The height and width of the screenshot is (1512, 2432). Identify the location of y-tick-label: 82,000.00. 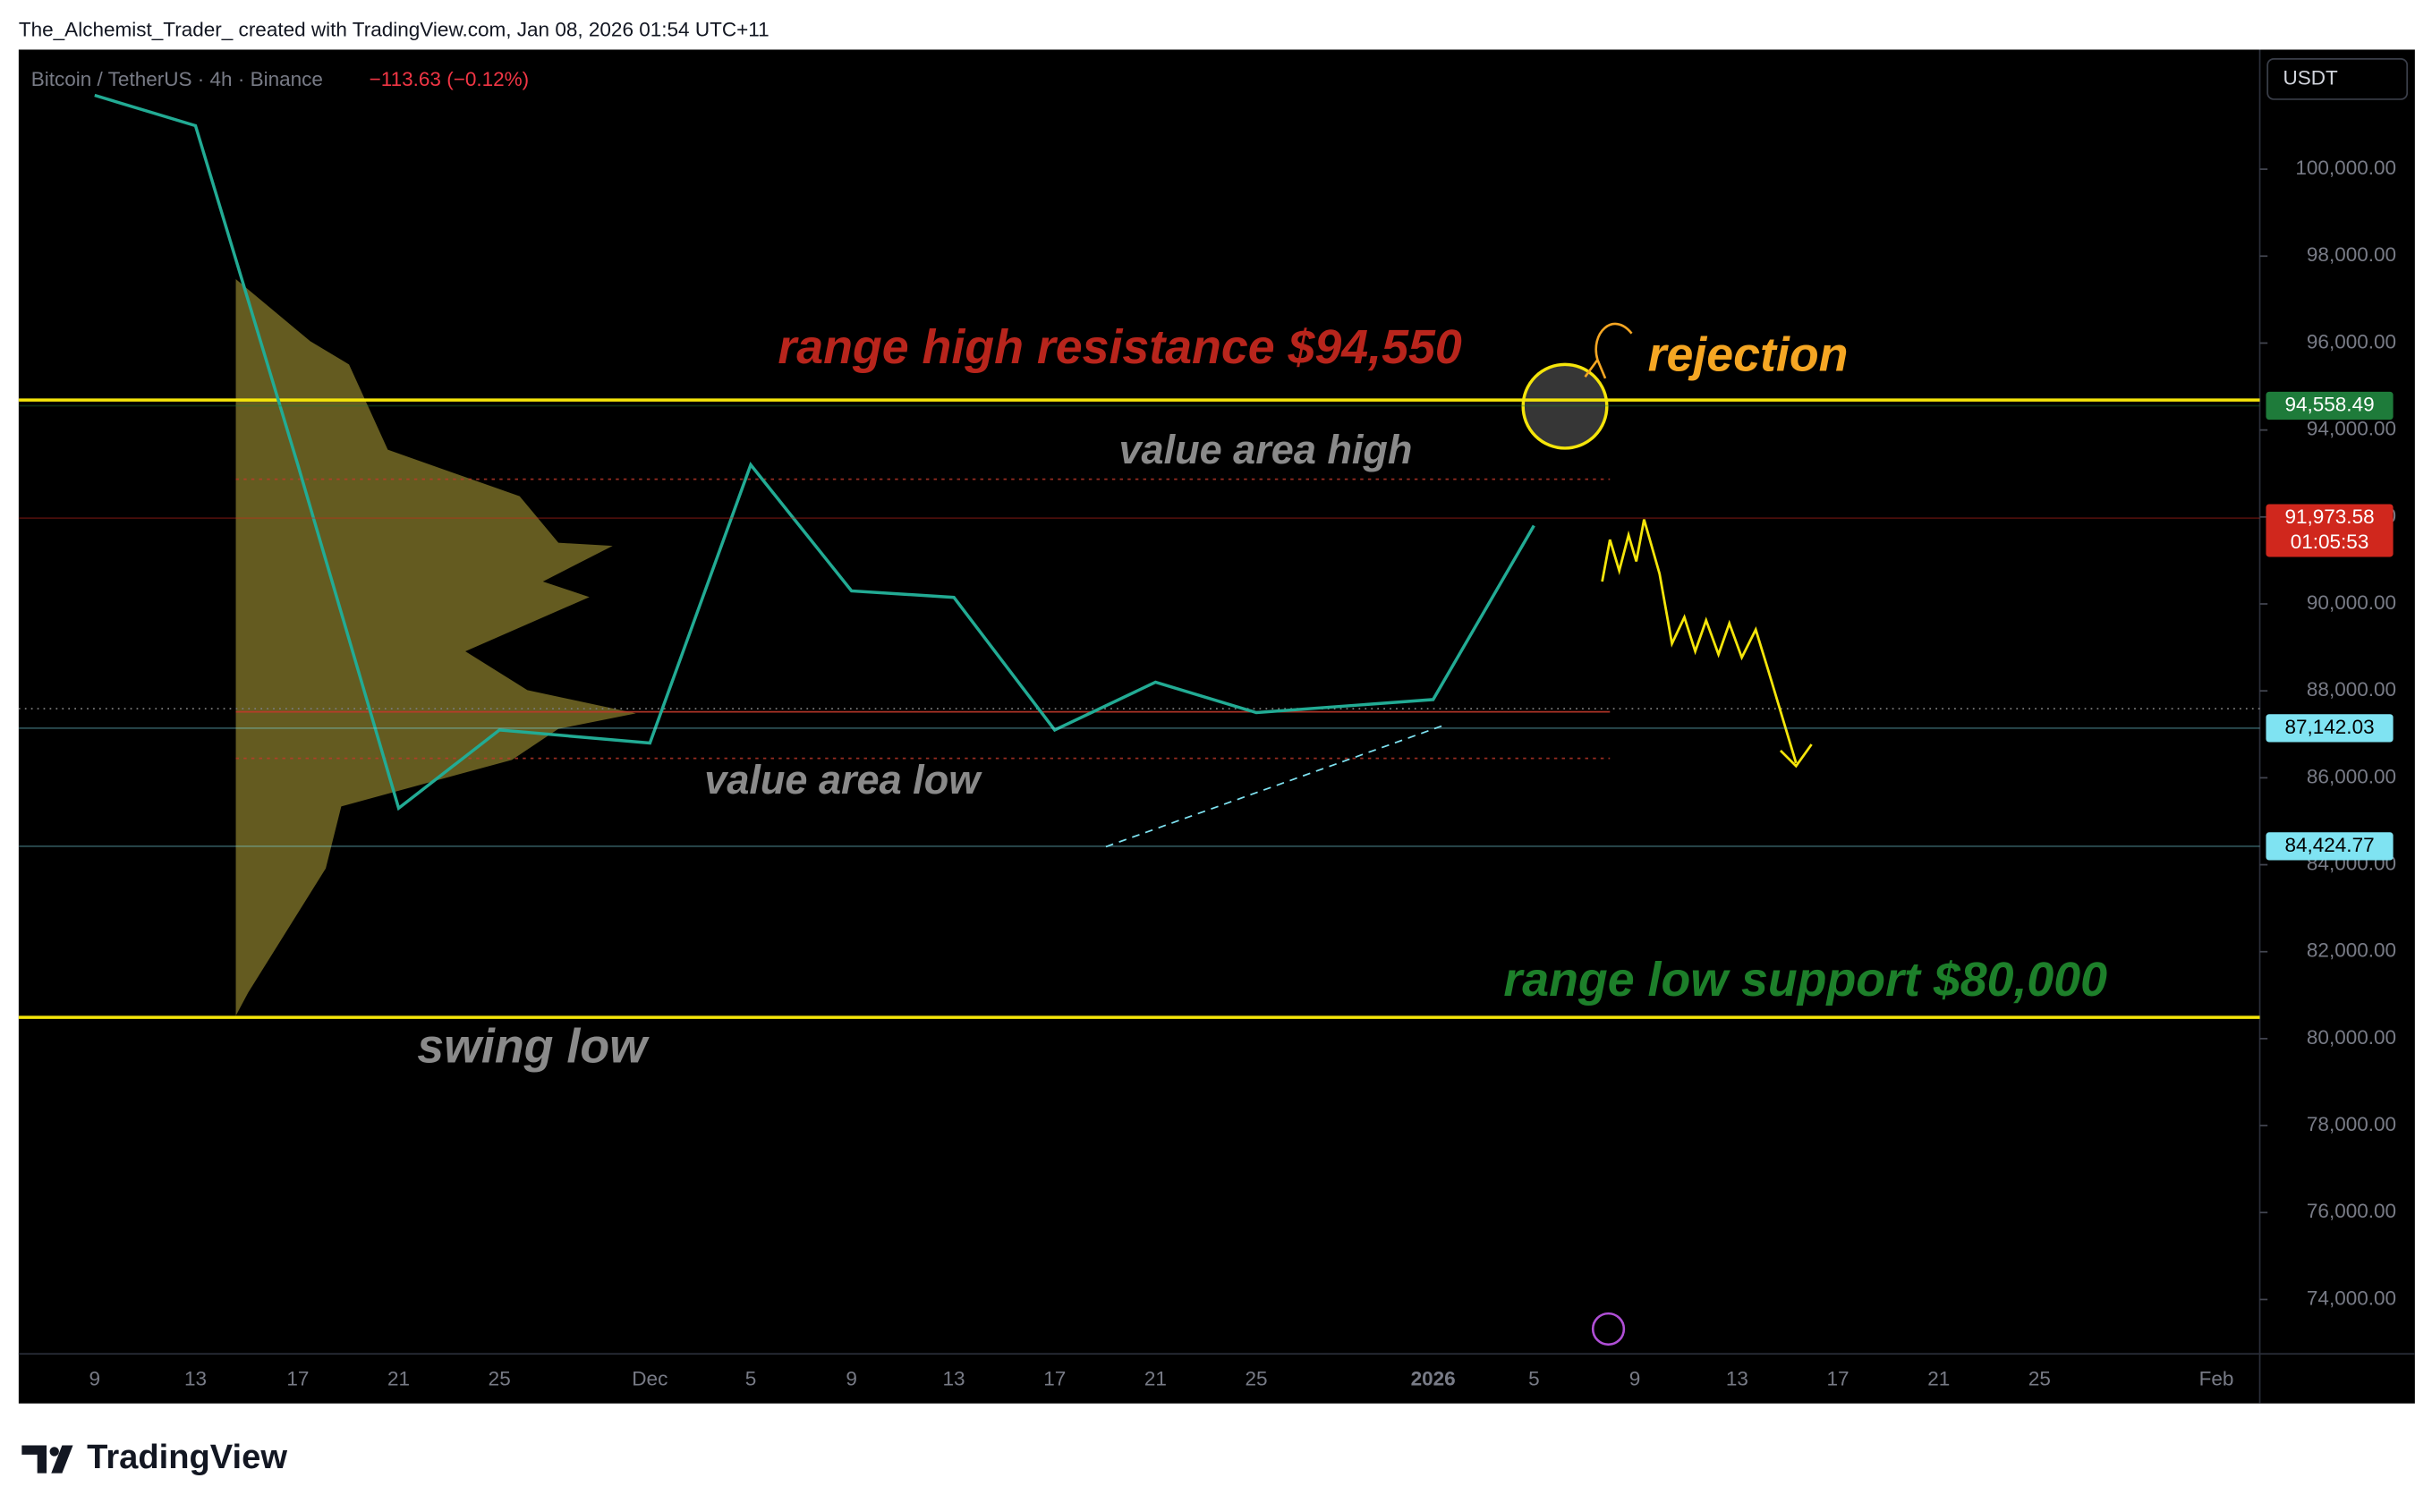
(2351, 950).